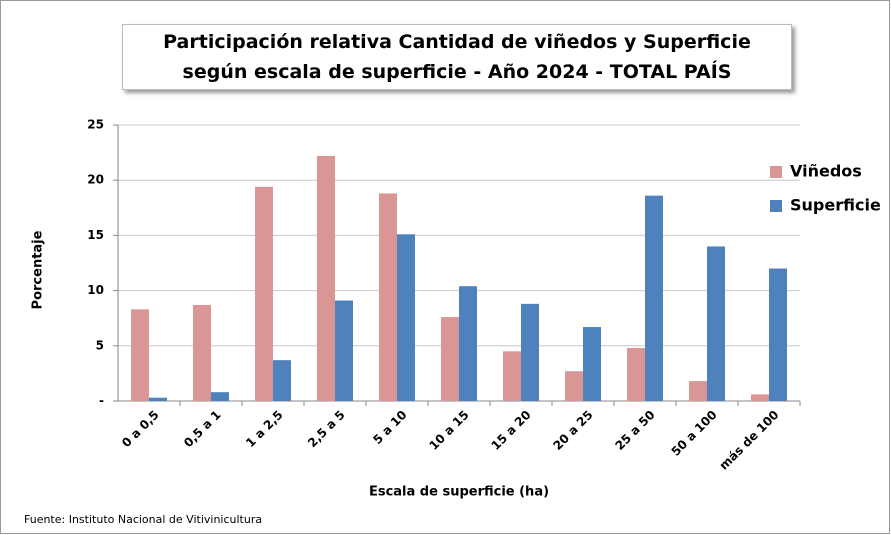  Describe the element at coordinates (100, 345) in the screenshot. I see `y-tick-label: 5` at that location.